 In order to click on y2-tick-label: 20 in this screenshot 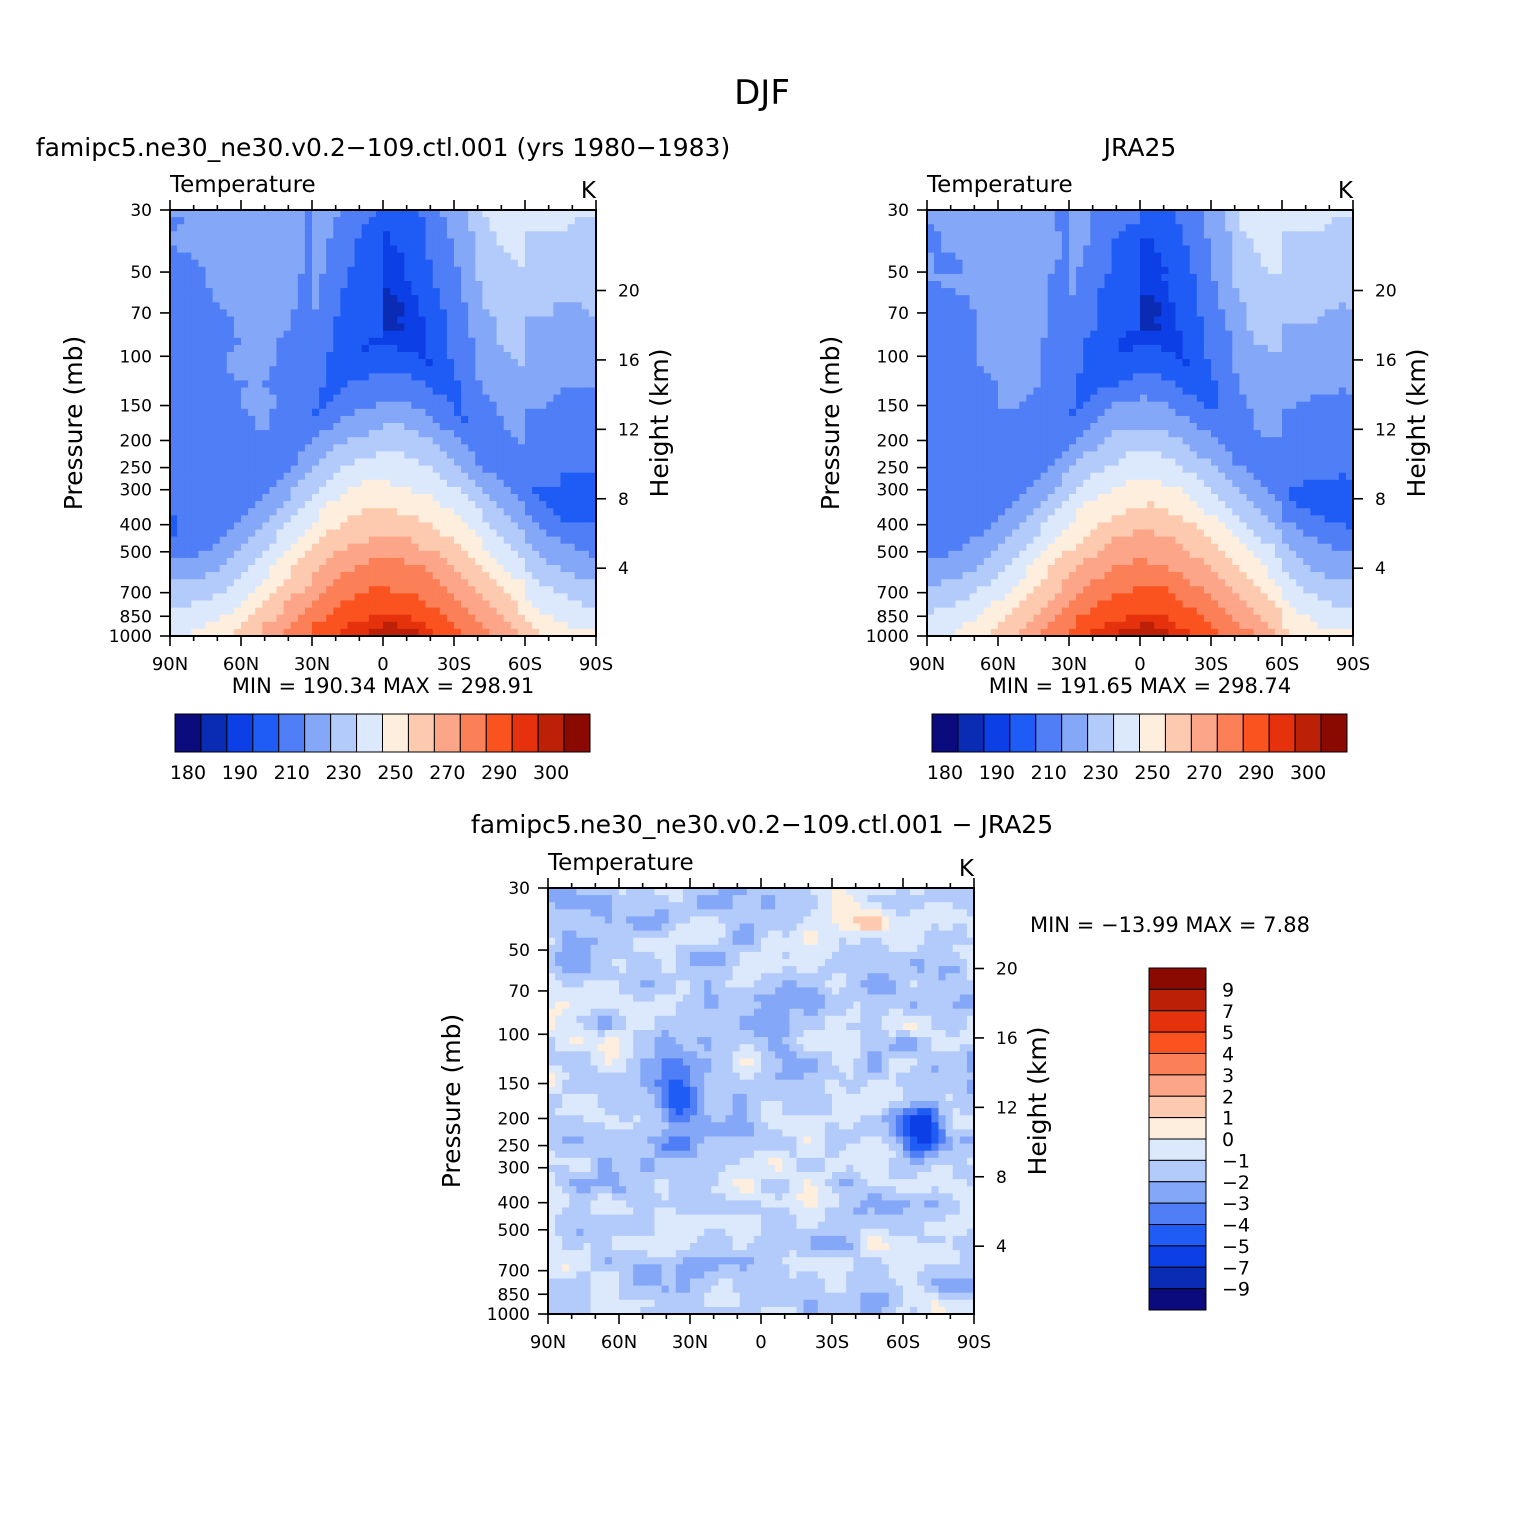, I will do `click(629, 291)`.